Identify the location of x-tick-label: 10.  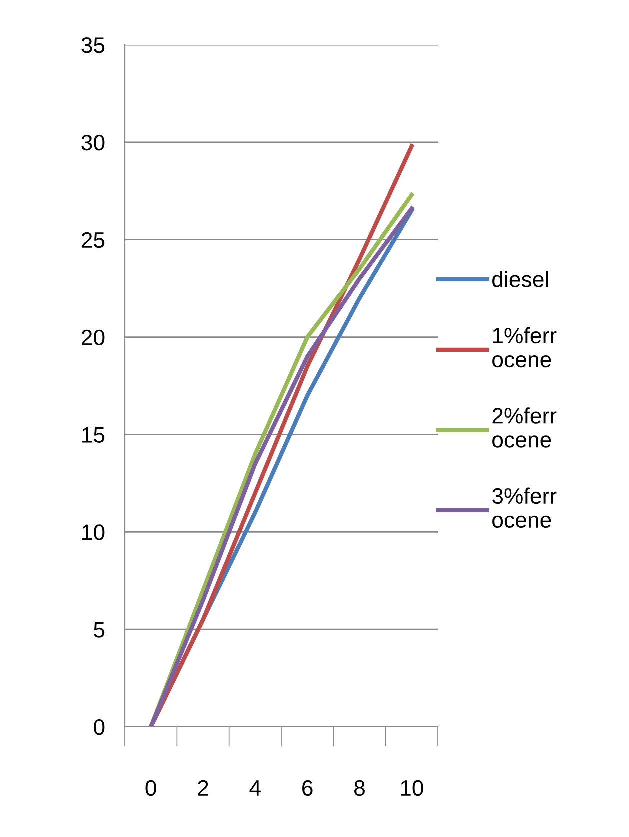
(412, 788).